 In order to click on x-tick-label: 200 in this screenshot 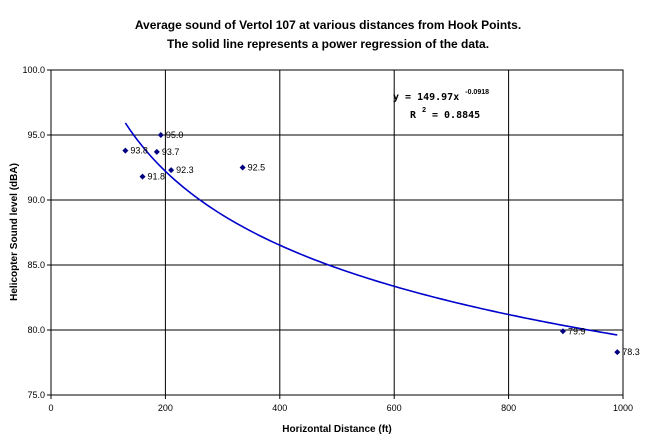, I will do `click(165, 408)`.